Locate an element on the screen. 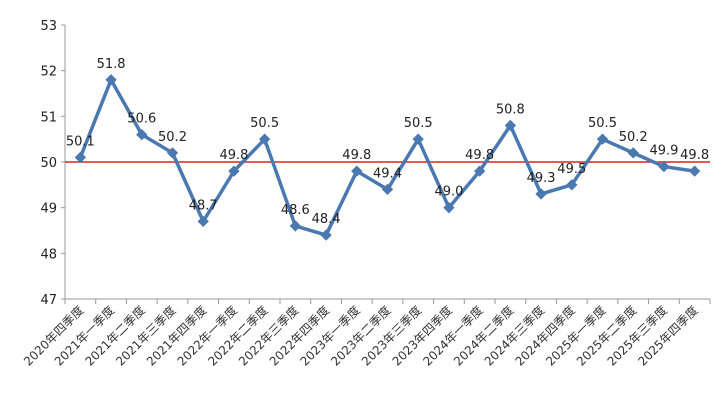 The height and width of the screenshot is (403, 720). data-label: 48.6 is located at coordinates (295, 210).